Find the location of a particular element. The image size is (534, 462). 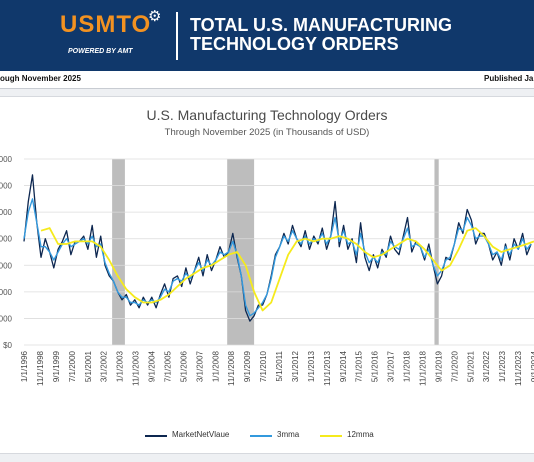

header-divider is located at coordinates (177, 36).